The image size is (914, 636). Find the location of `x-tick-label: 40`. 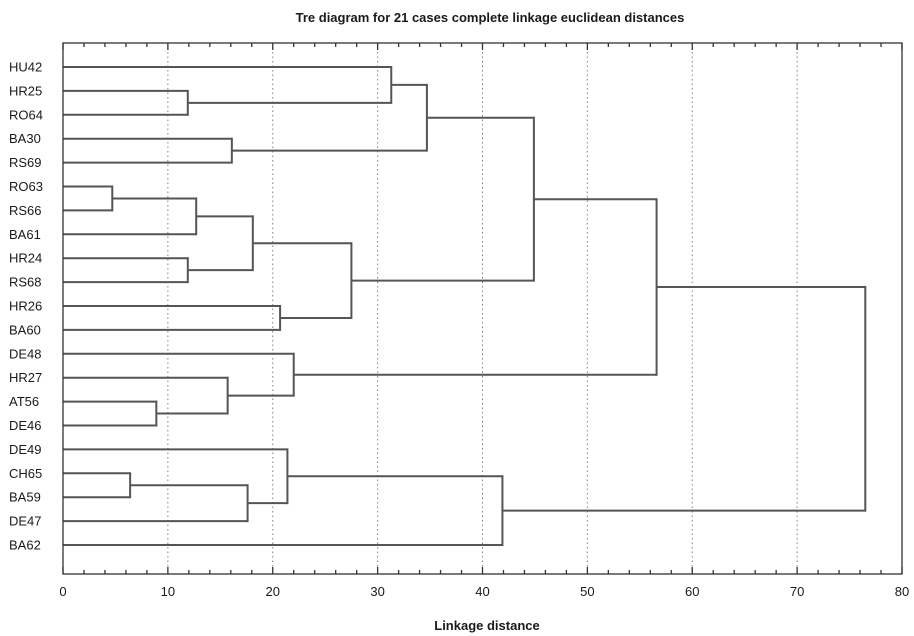

x-tick-label: 40 is located at coordinates (482, 591).